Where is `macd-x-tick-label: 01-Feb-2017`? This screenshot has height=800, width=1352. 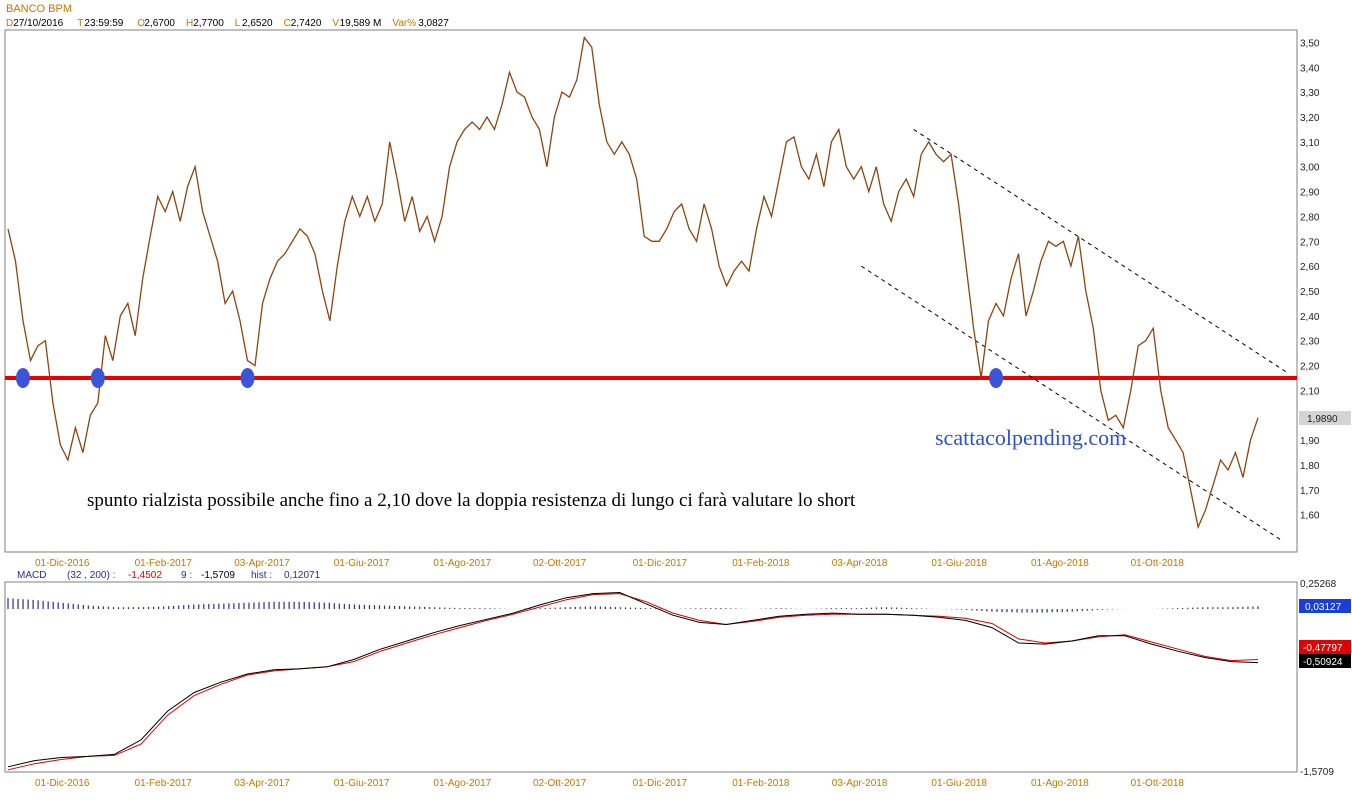 macd-x-tick-label: 01-Feb-2017 is located at coordinates (164, 783).